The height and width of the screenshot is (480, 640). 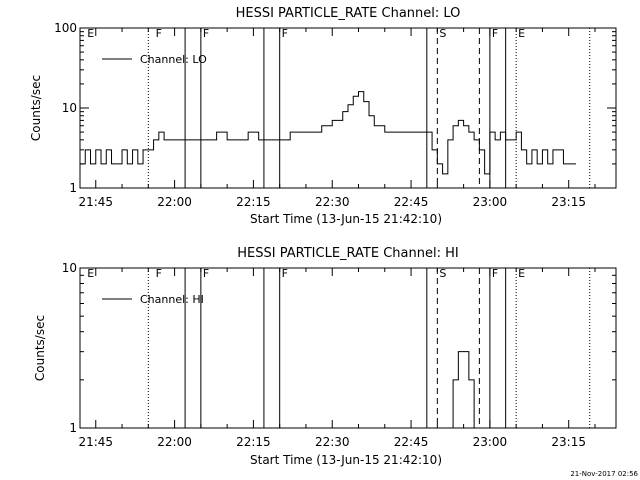 What do you see at coordinates (346, 219) in the screenshot?
I see `x-axis-label-lo: Start Time (13-Jun-15 21:42:10)` at bounding box center [346, 219].